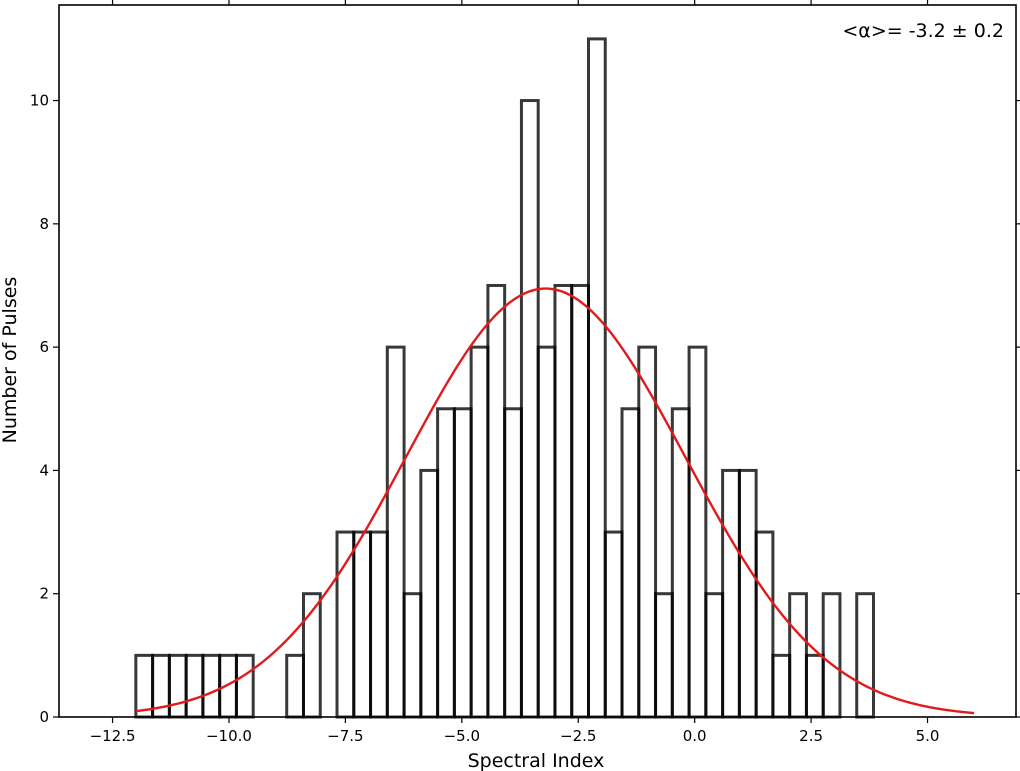 This screenshot has height=771, width=1020. What do you see at coordinates (44, 224) in the screenshot?
I see `y-tick-label: 8` at bounding box center [44, 224].